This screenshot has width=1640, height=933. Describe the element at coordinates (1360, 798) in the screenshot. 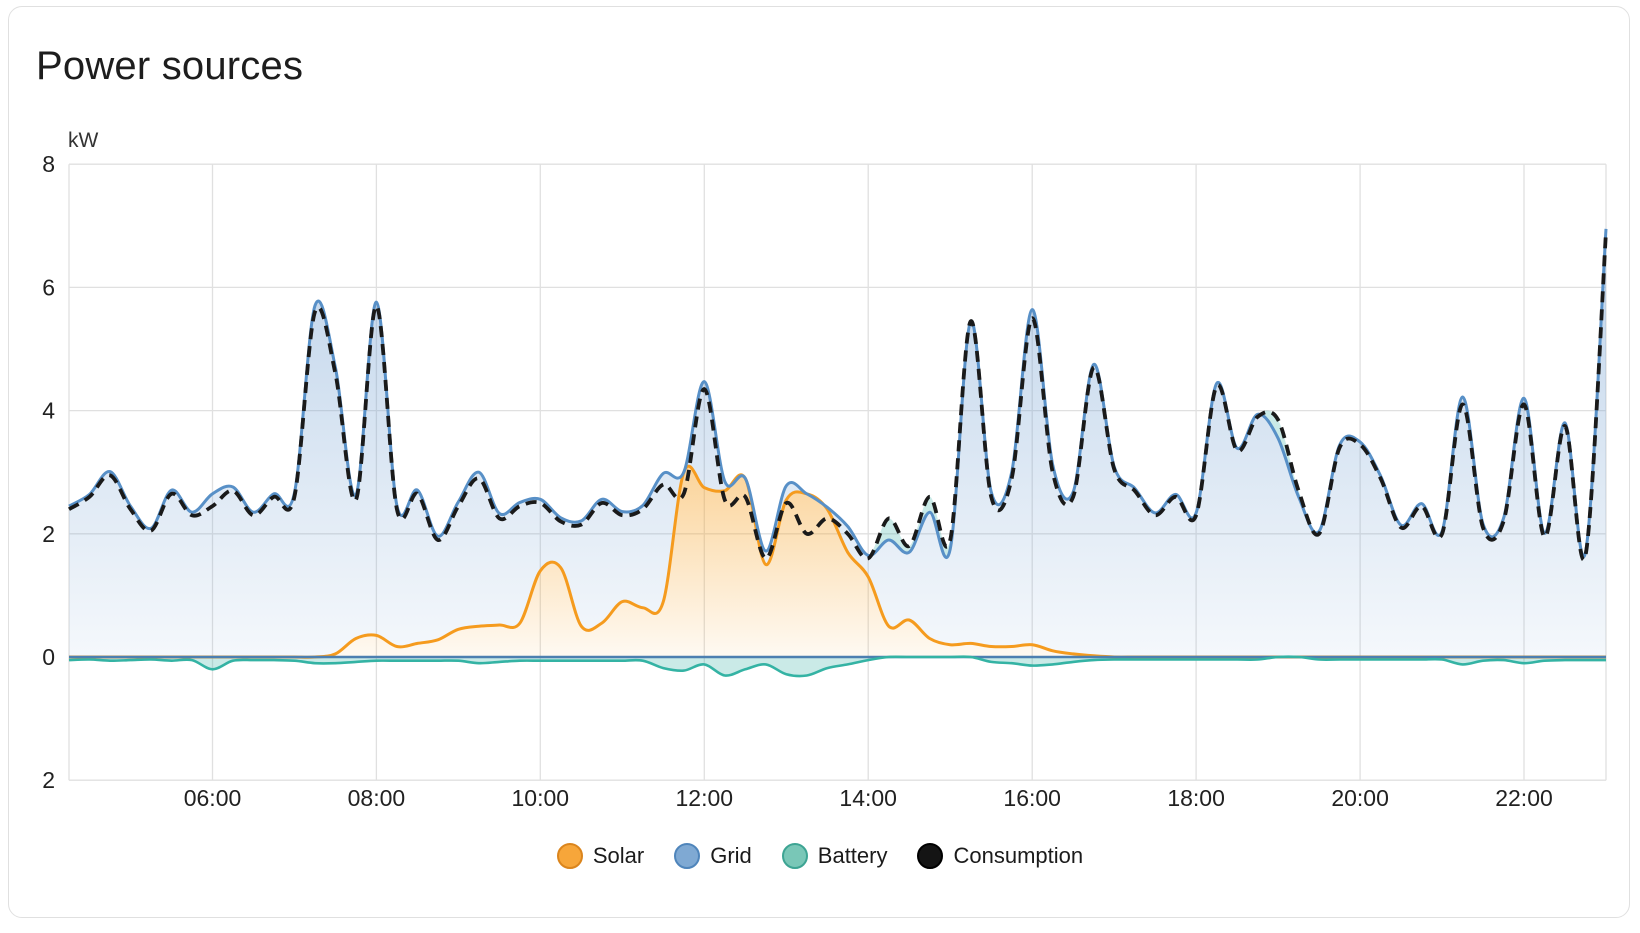

I see `x-tick-label: 20:00` at that location.